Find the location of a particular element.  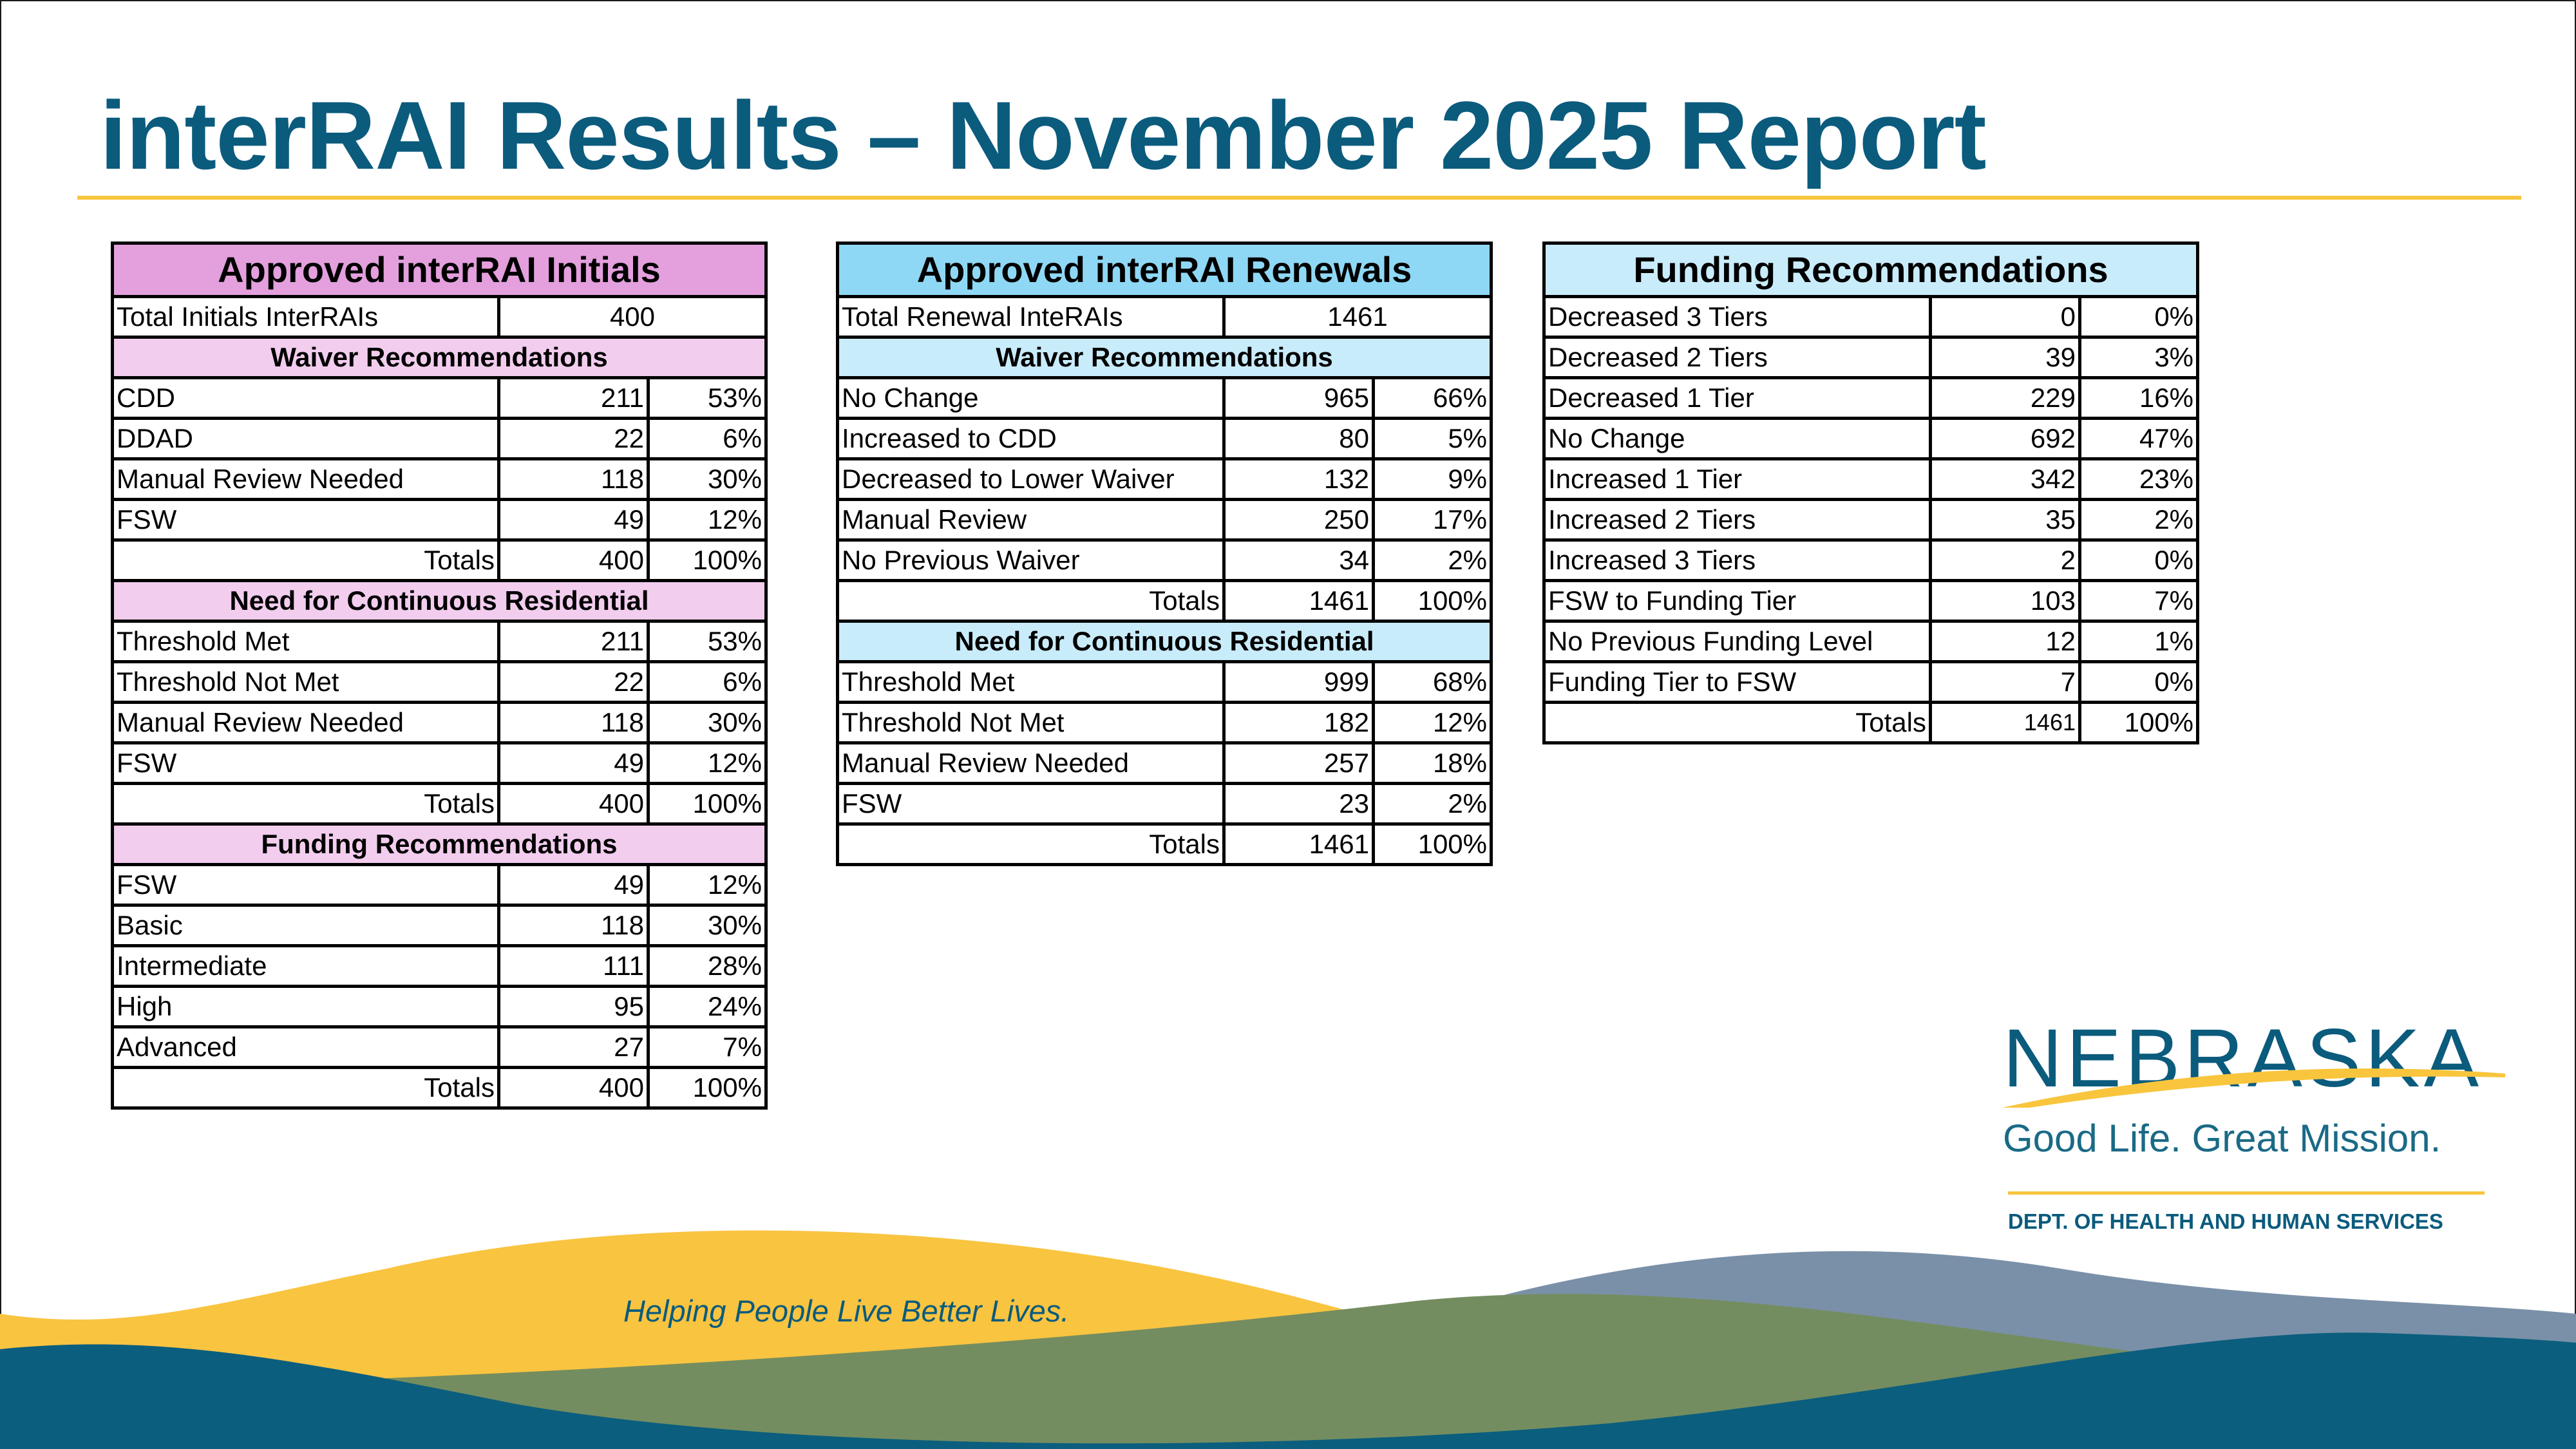

row-label: Decreased 1 Tier is located at coordinates (1737, 398).